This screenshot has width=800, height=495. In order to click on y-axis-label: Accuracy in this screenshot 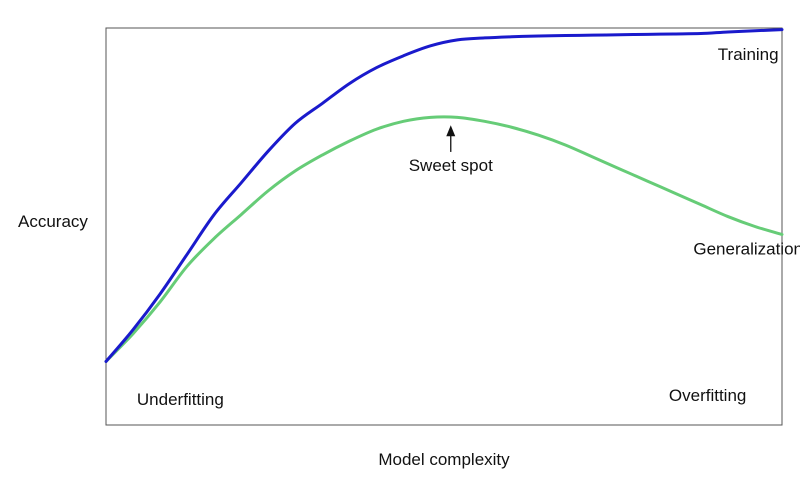, I will do `click(53, 221)`.